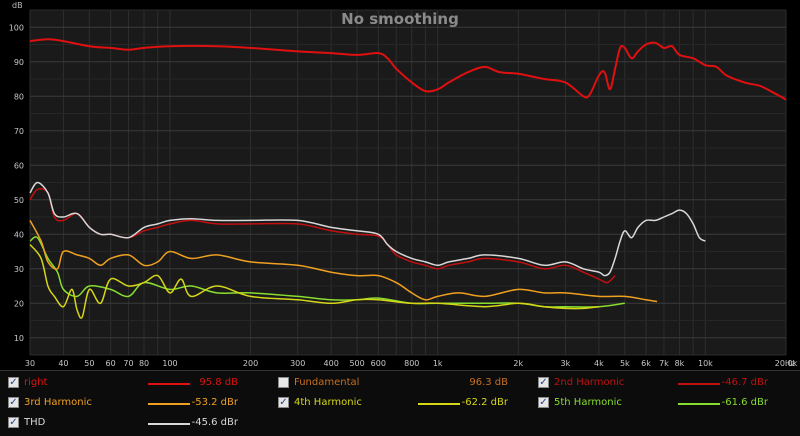  What do you see at coordinates (19, 62) in the screenshot?
I see `y-tick-label: 90` at bounding box center [19, 62].